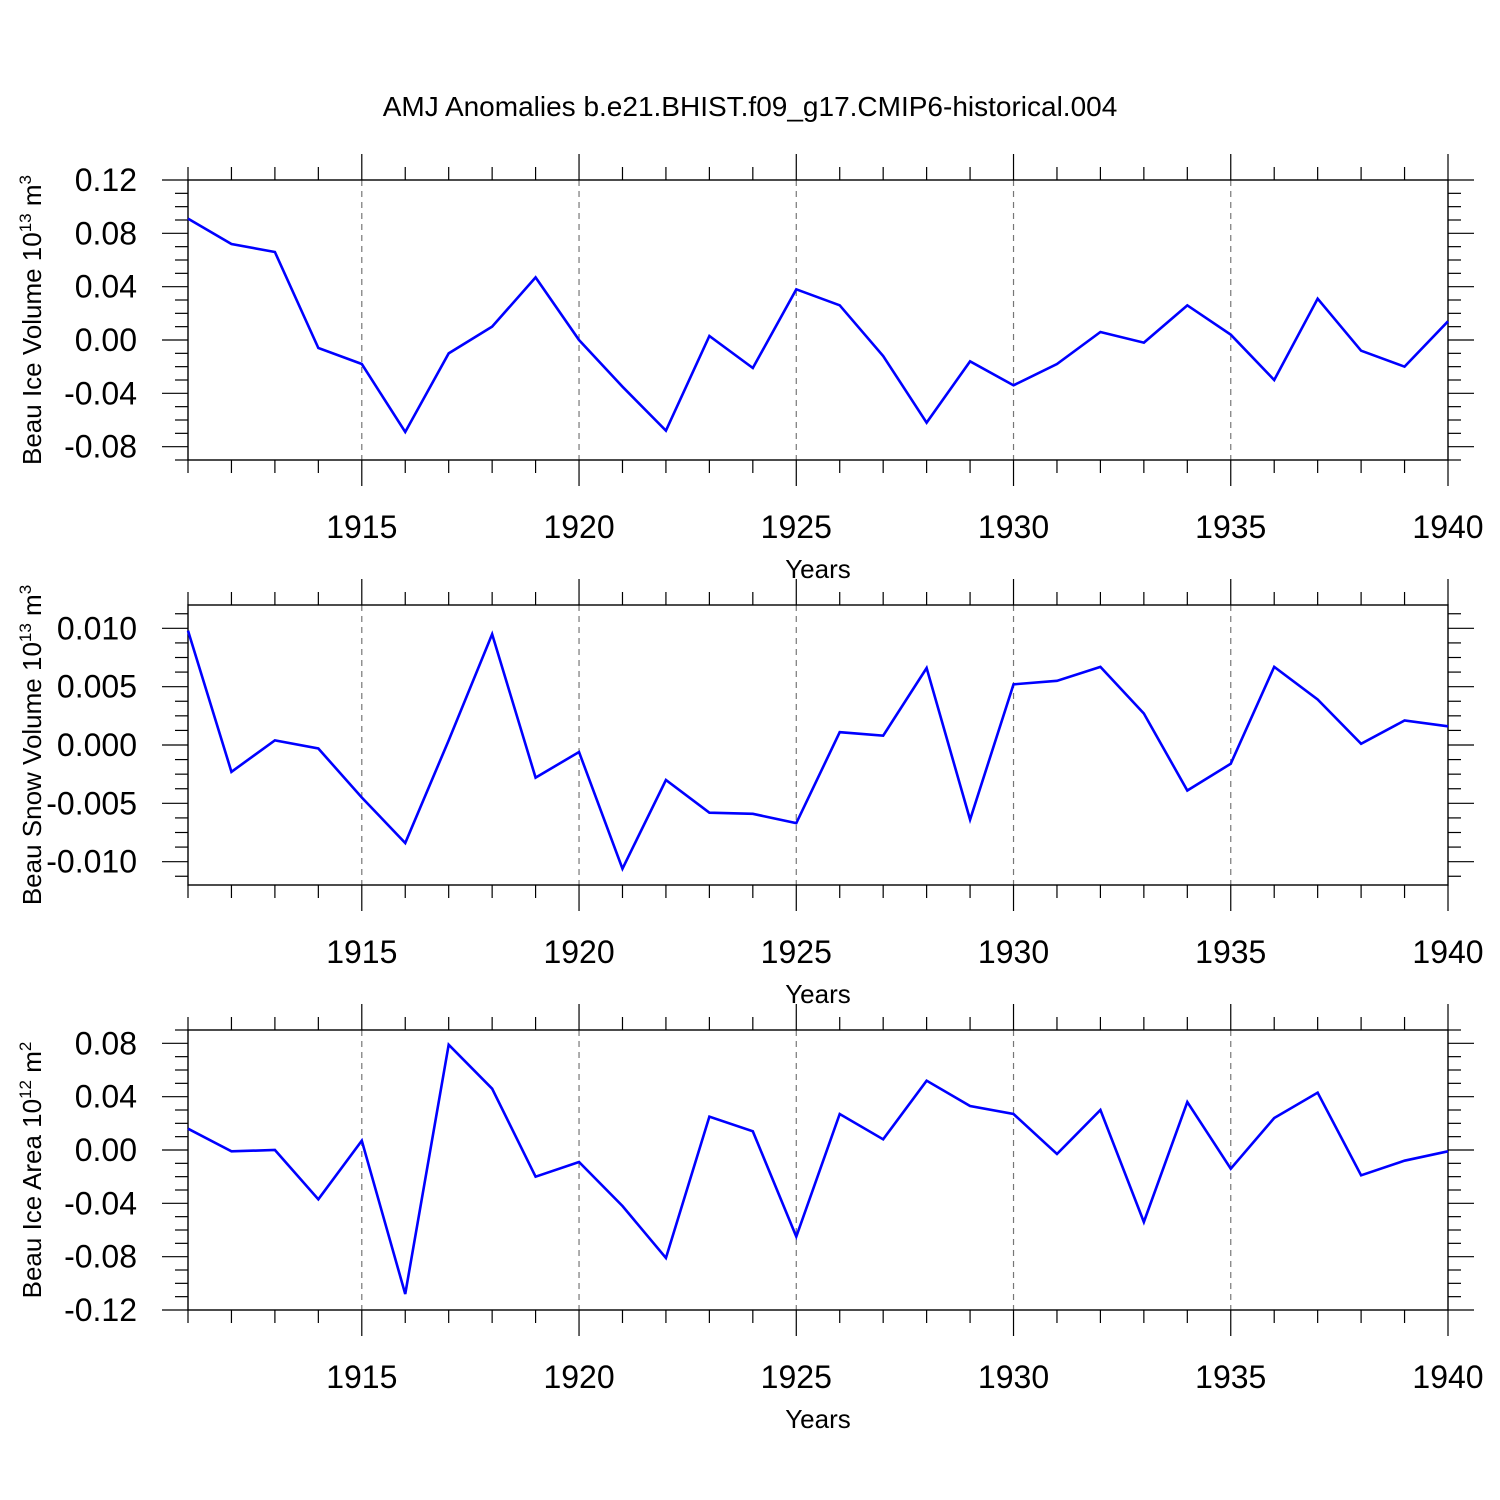  What do you see at coordinates (91, 803) in the screenshot?
I see `y-tick-label: -0.005` at bounding box center [91, 803].